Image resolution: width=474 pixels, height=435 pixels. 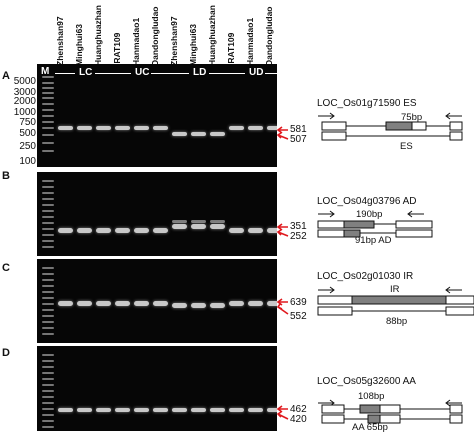 What do you see at coordinates (157, 388) in the screenshot?
I see `gel-panel-d` at bounding box center [157, 388].